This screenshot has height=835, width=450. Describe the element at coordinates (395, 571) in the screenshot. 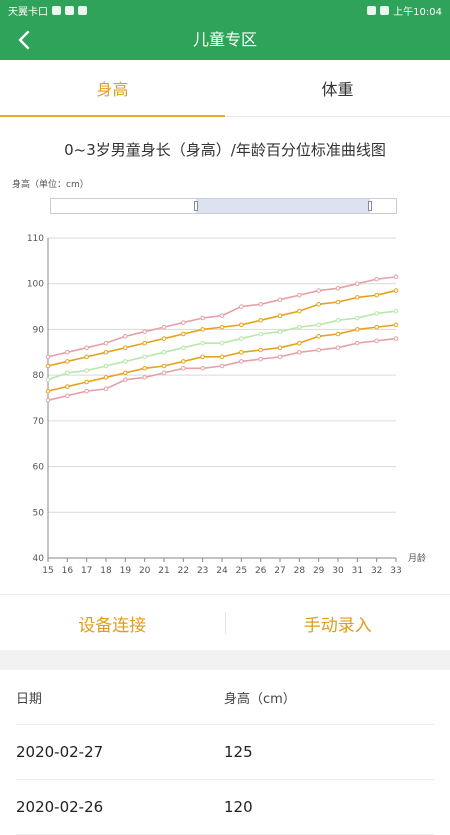

I see `x-tick-label: 33` at that location.